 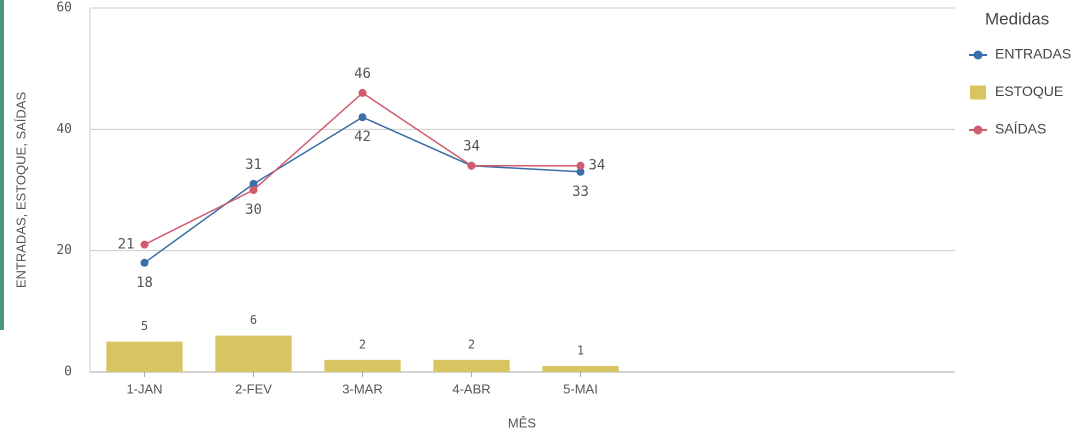 What do you see at coordinates (2, 165) in the screenshot?
I see `side-accent` at bounding box center [2, 165].